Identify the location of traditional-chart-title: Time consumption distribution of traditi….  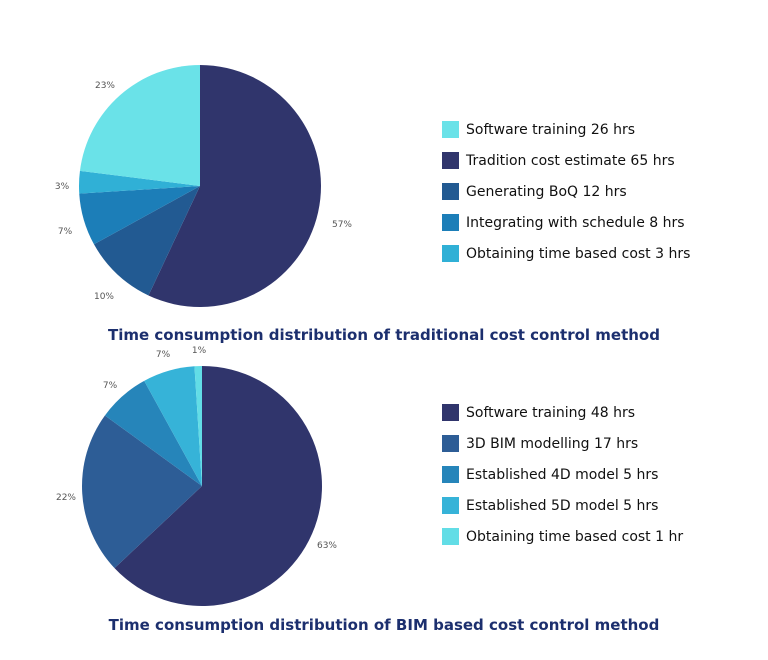
(384, 335).